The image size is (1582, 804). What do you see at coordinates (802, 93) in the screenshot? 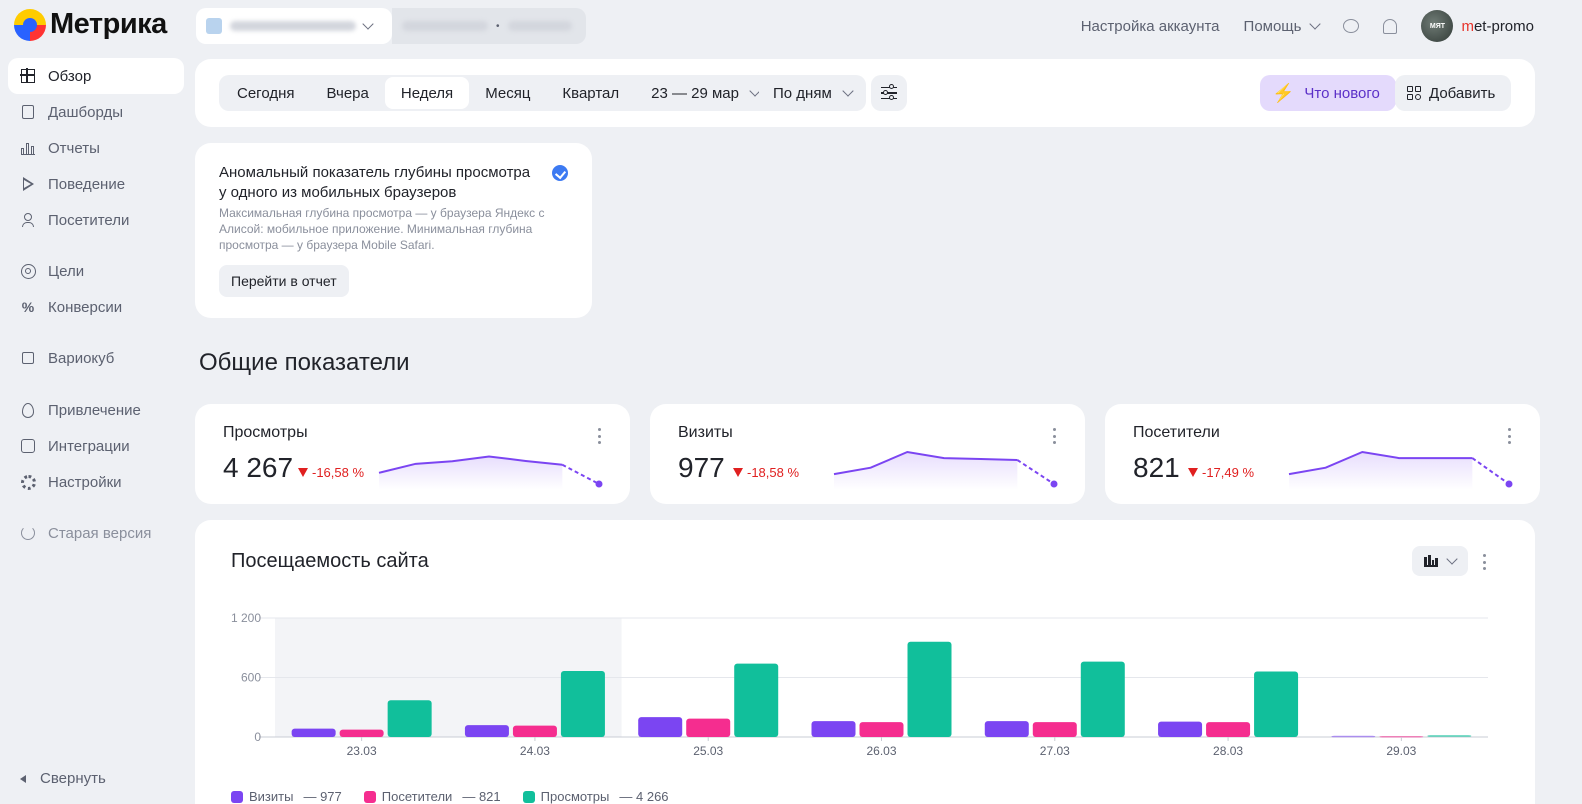
I see `grouping-label: По дням` at bounding box center [802, 93].